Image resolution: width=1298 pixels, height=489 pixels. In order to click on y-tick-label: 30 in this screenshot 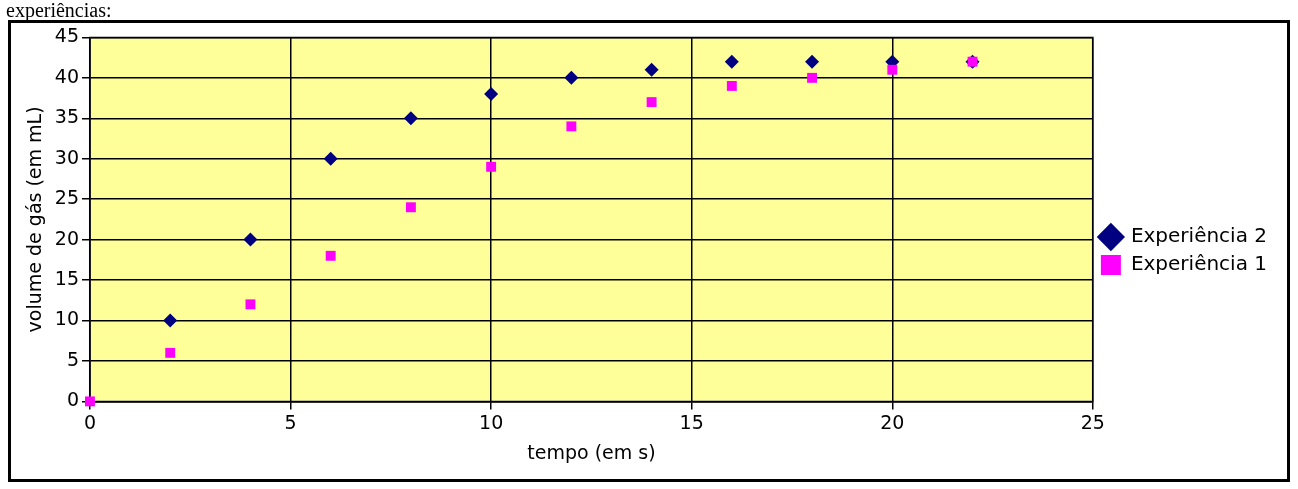, I will do `click(66, 156)`.